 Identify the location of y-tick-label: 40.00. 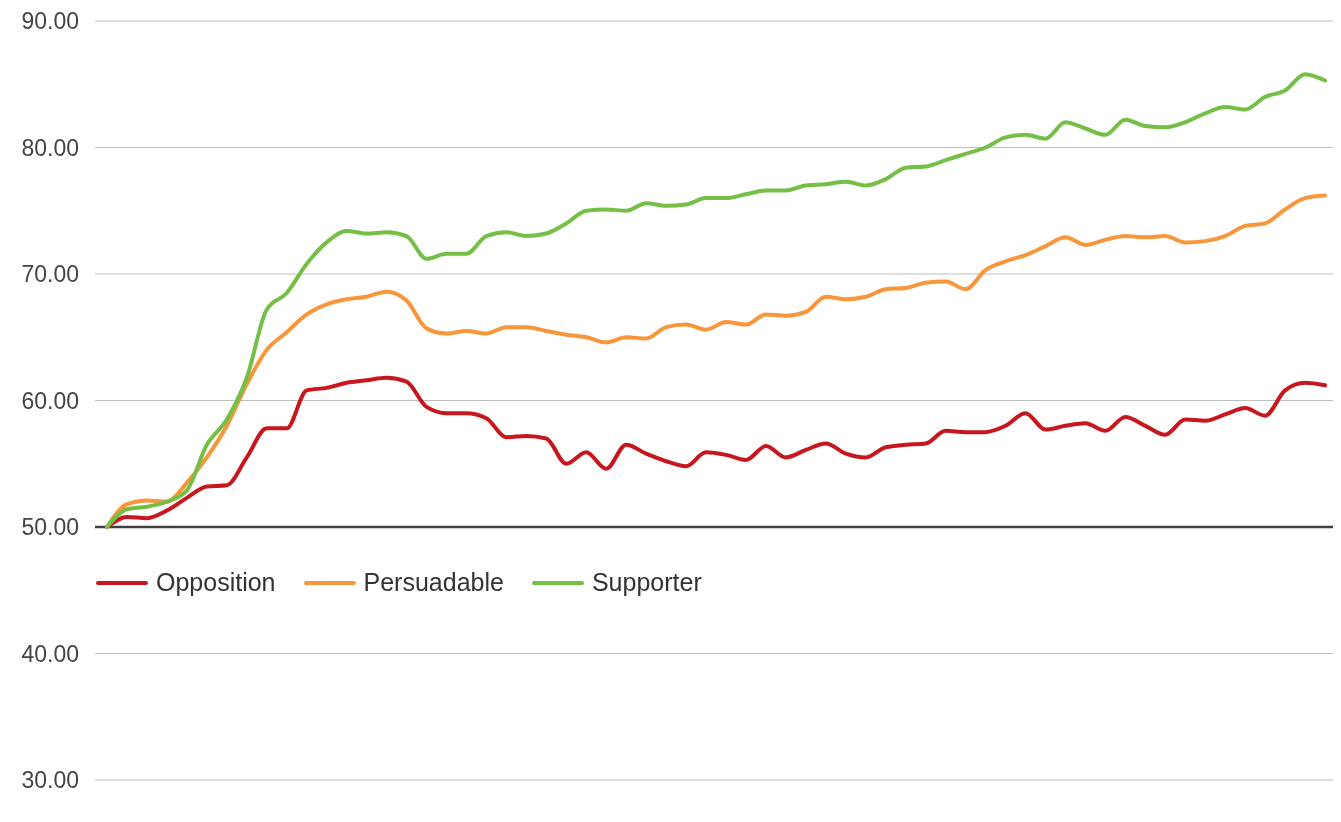
(50, 653).